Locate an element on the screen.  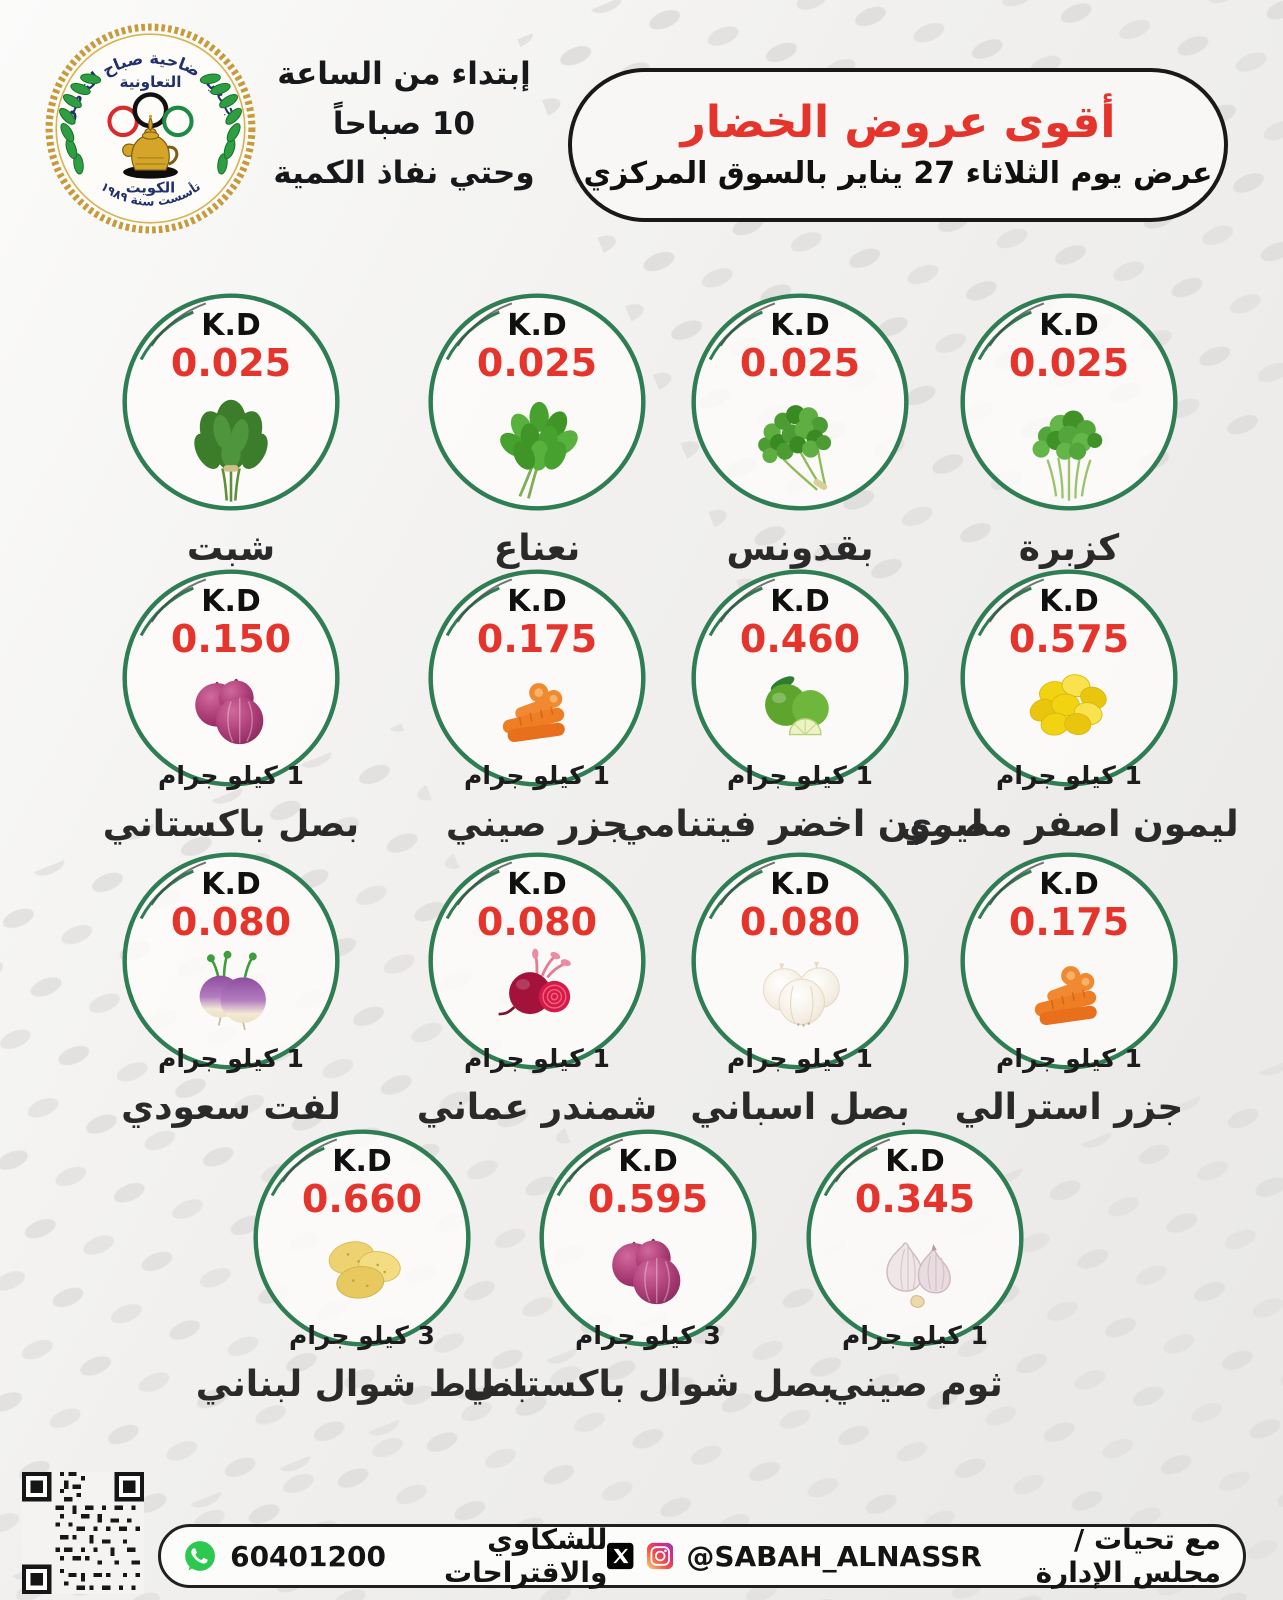
product-card: K.D 0.080 1 كيلو جرام بصل اسباني is located at coordinates (800, 986).